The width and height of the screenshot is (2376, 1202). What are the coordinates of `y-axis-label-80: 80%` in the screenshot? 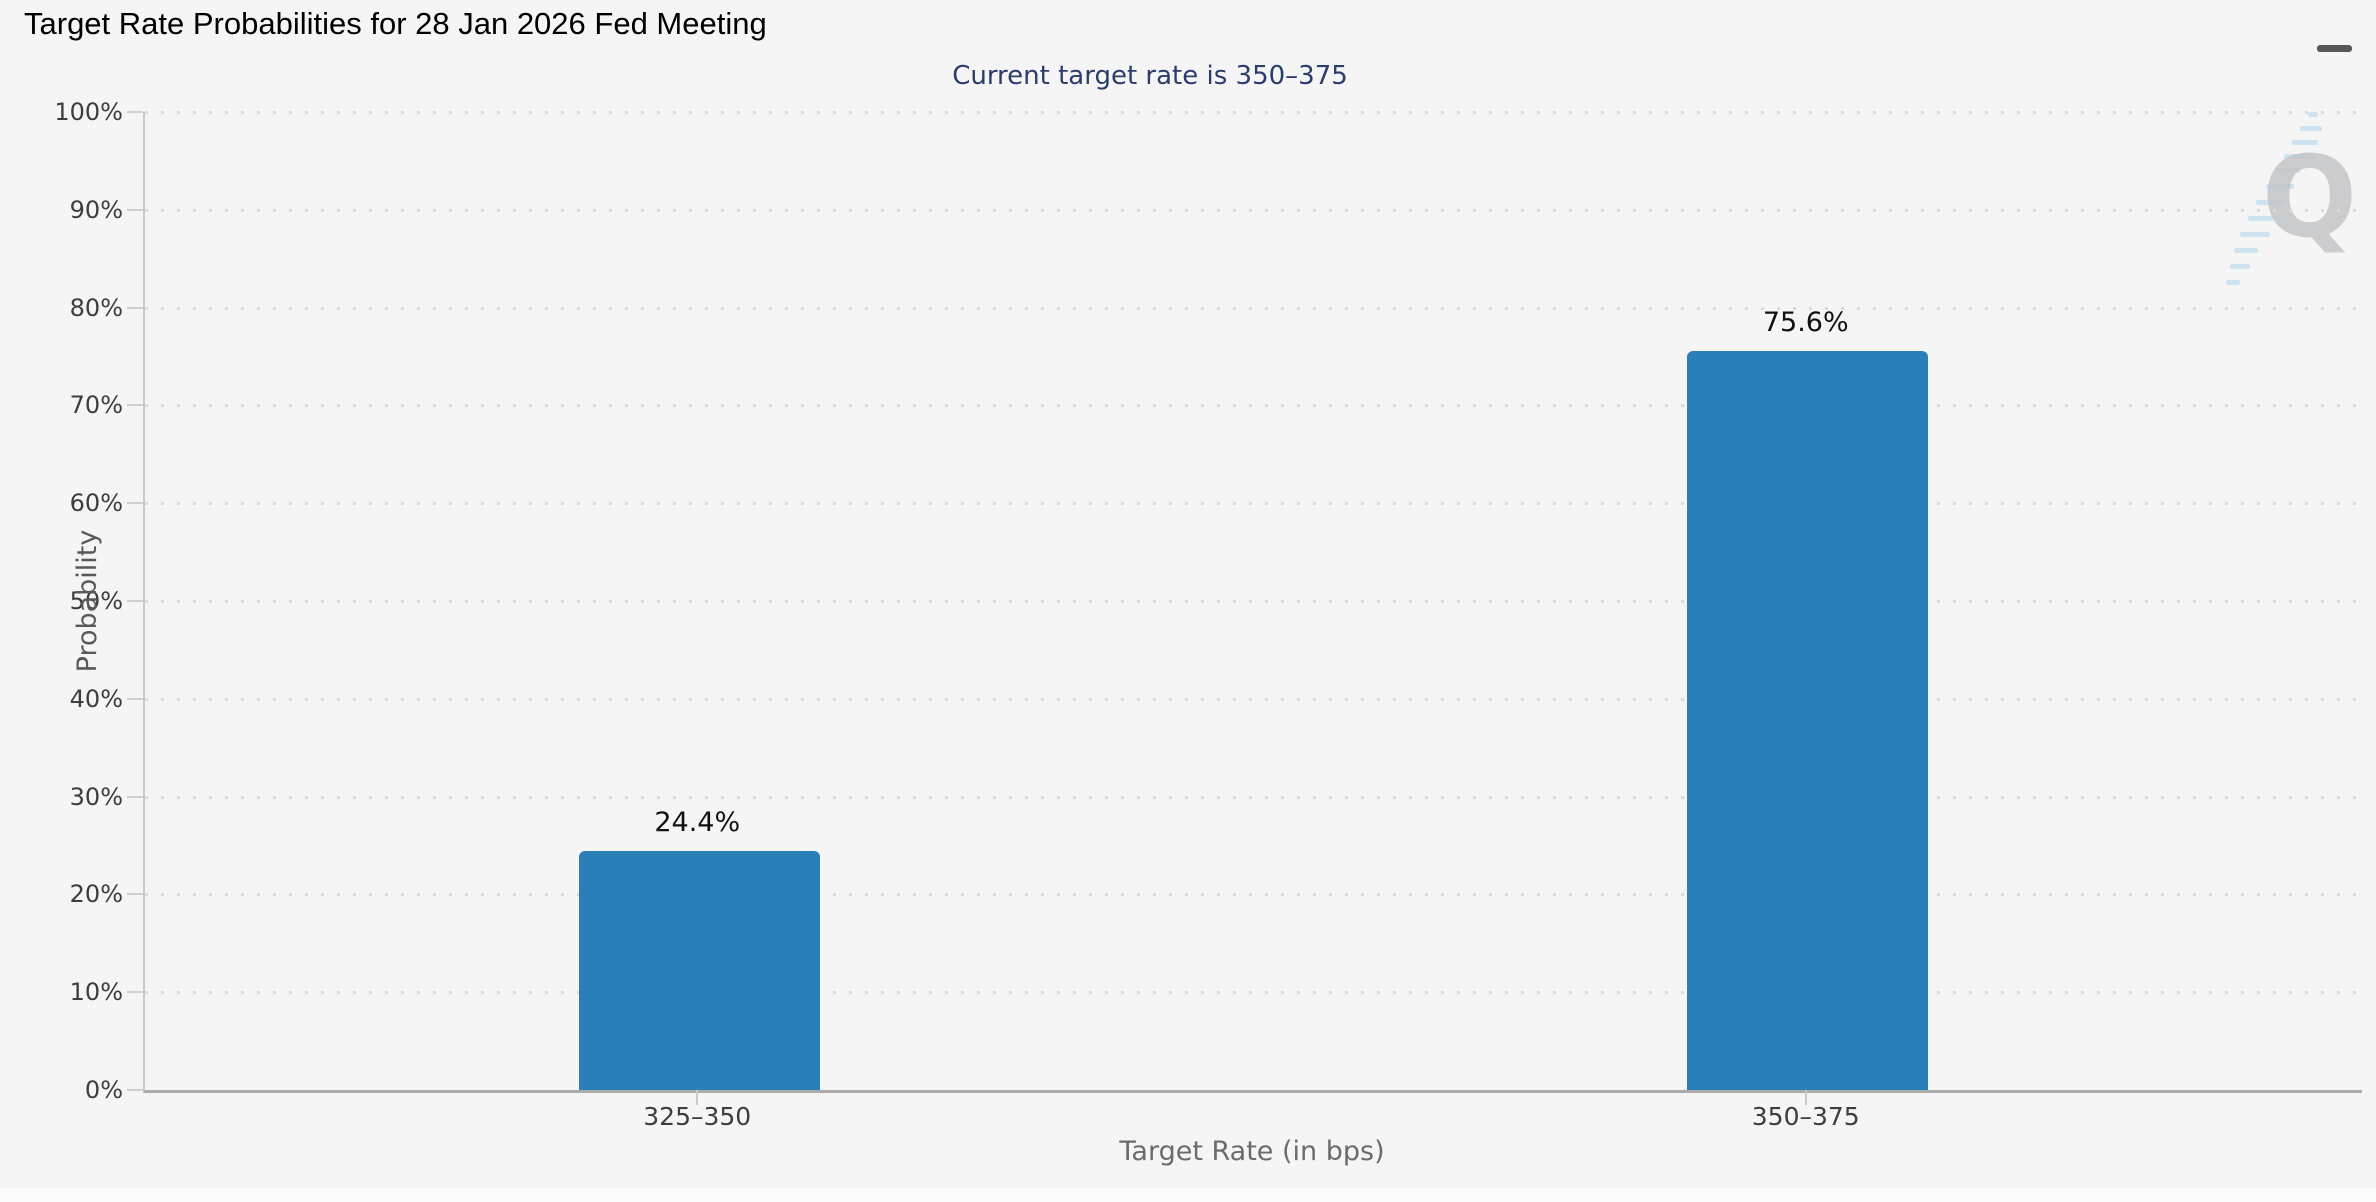 It's located at (96, 307).